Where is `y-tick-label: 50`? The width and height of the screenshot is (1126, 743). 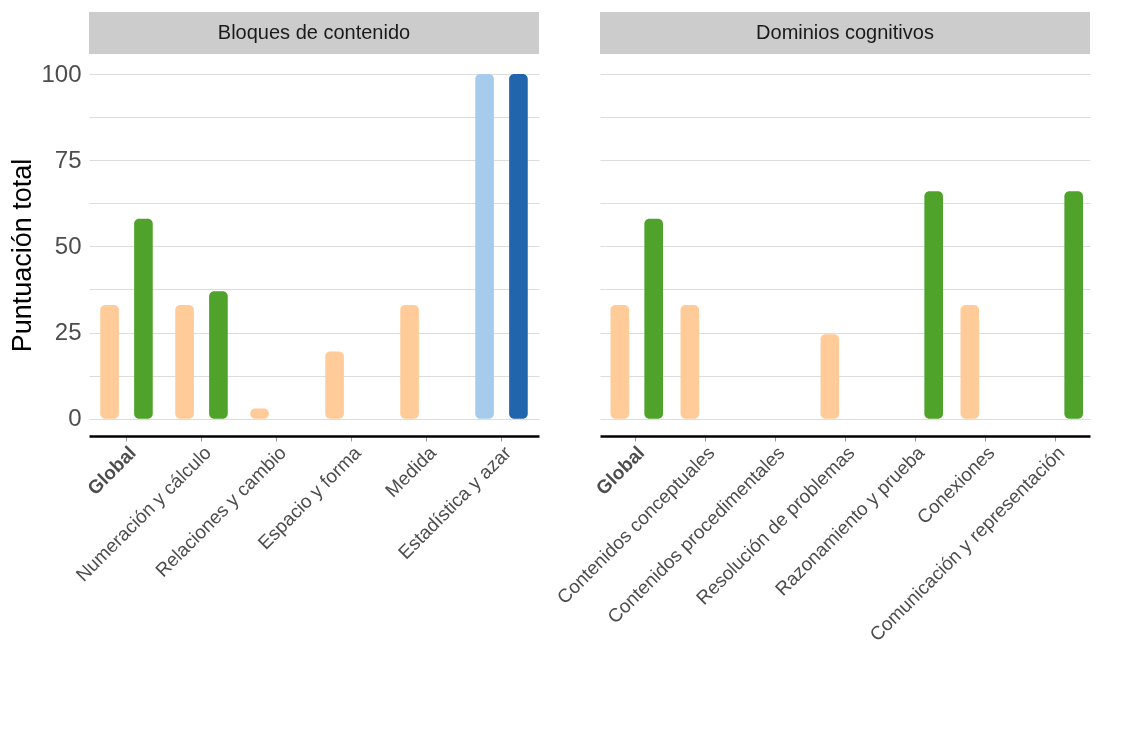 y-tick-label: 50 is located at coordinates (68, 245).